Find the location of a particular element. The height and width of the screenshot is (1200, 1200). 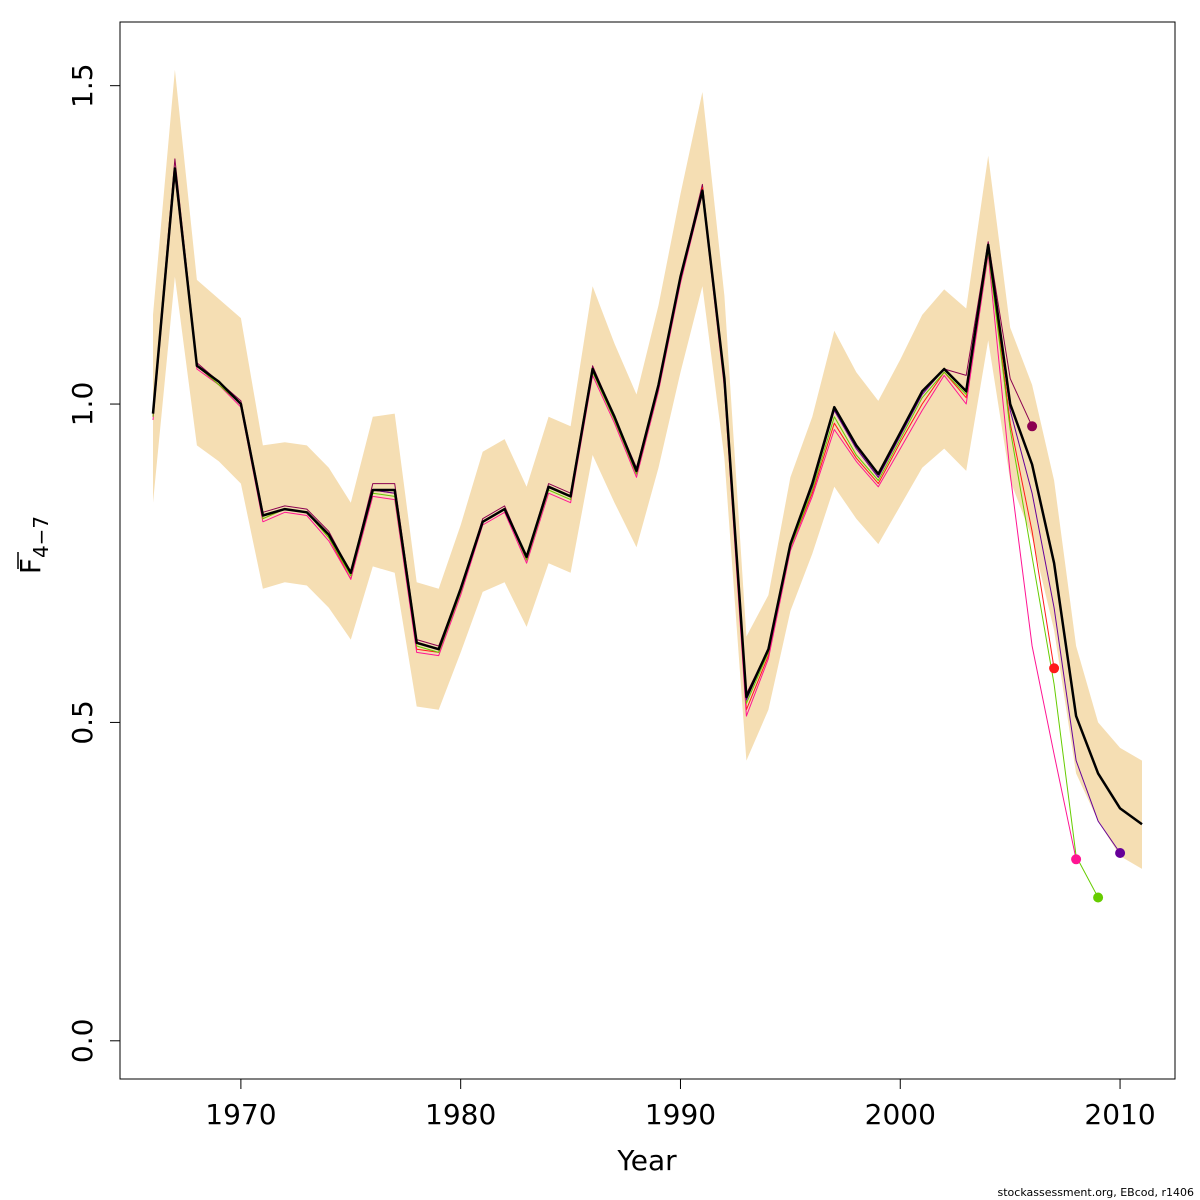

svg-text: F4−7 is located at coordinates (33, 545).